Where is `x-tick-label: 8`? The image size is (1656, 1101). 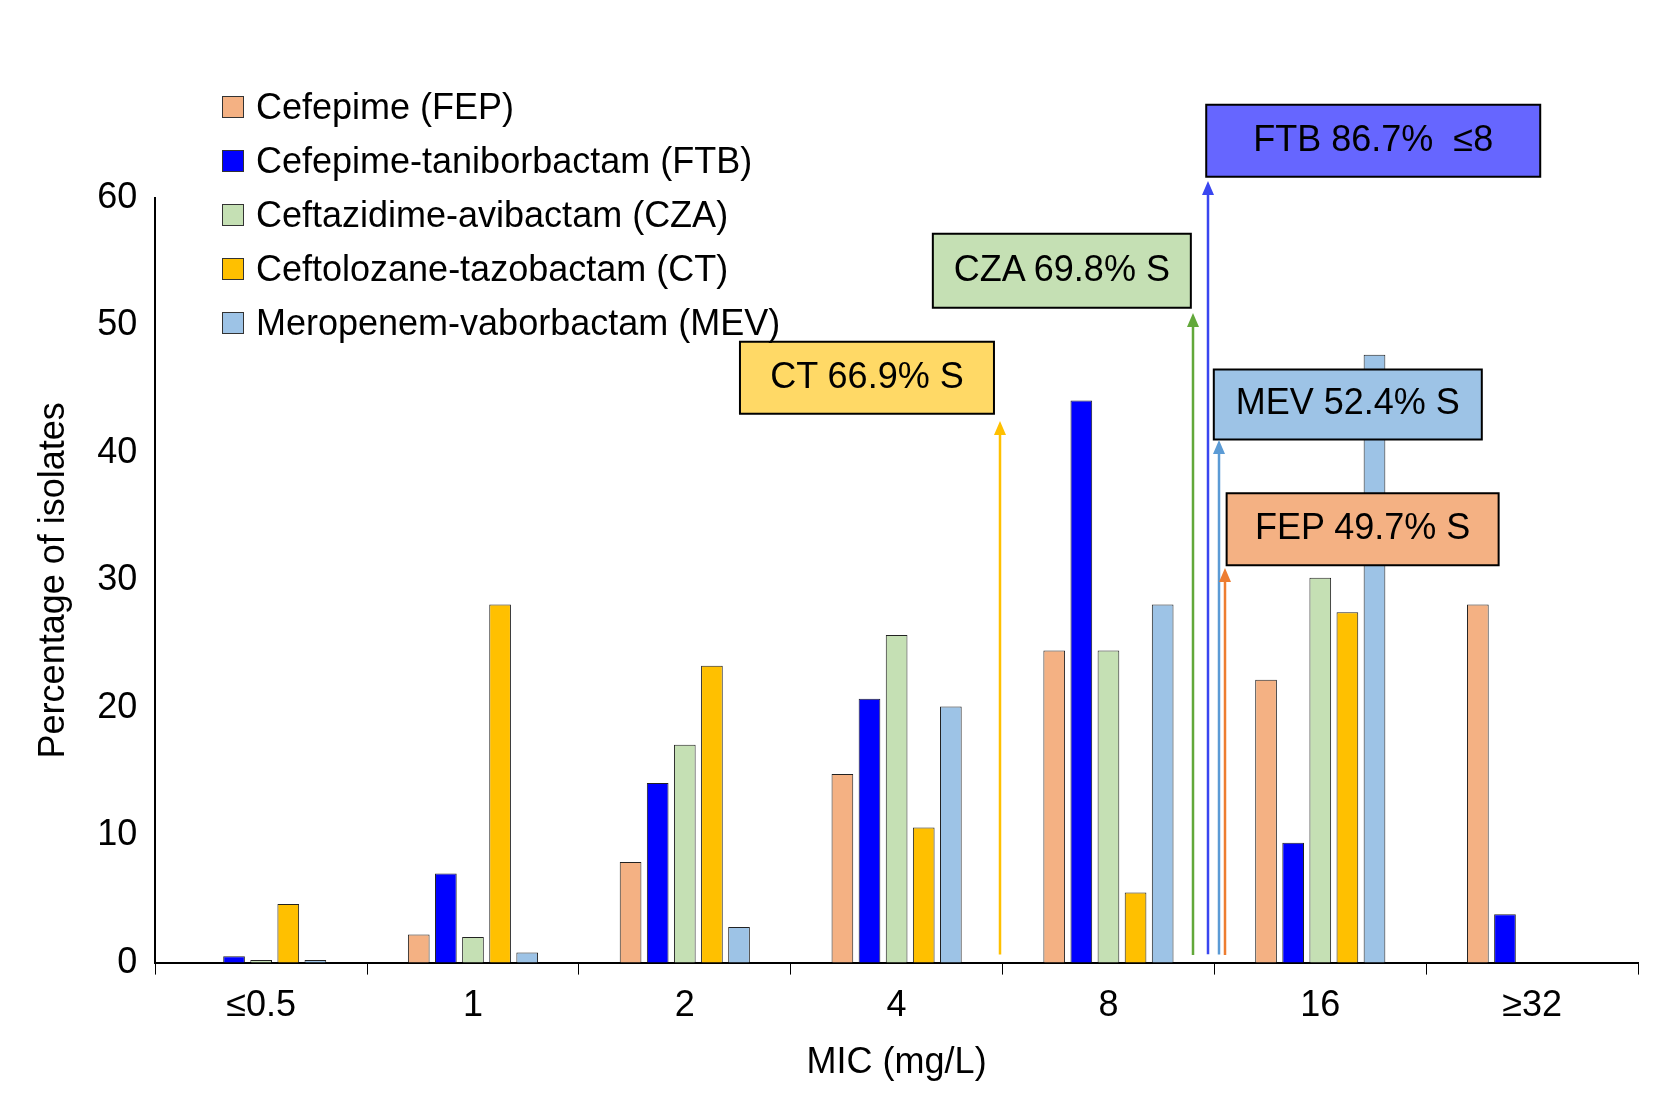 x-tick-label: 8 is located at coordinates (1108, 1004).